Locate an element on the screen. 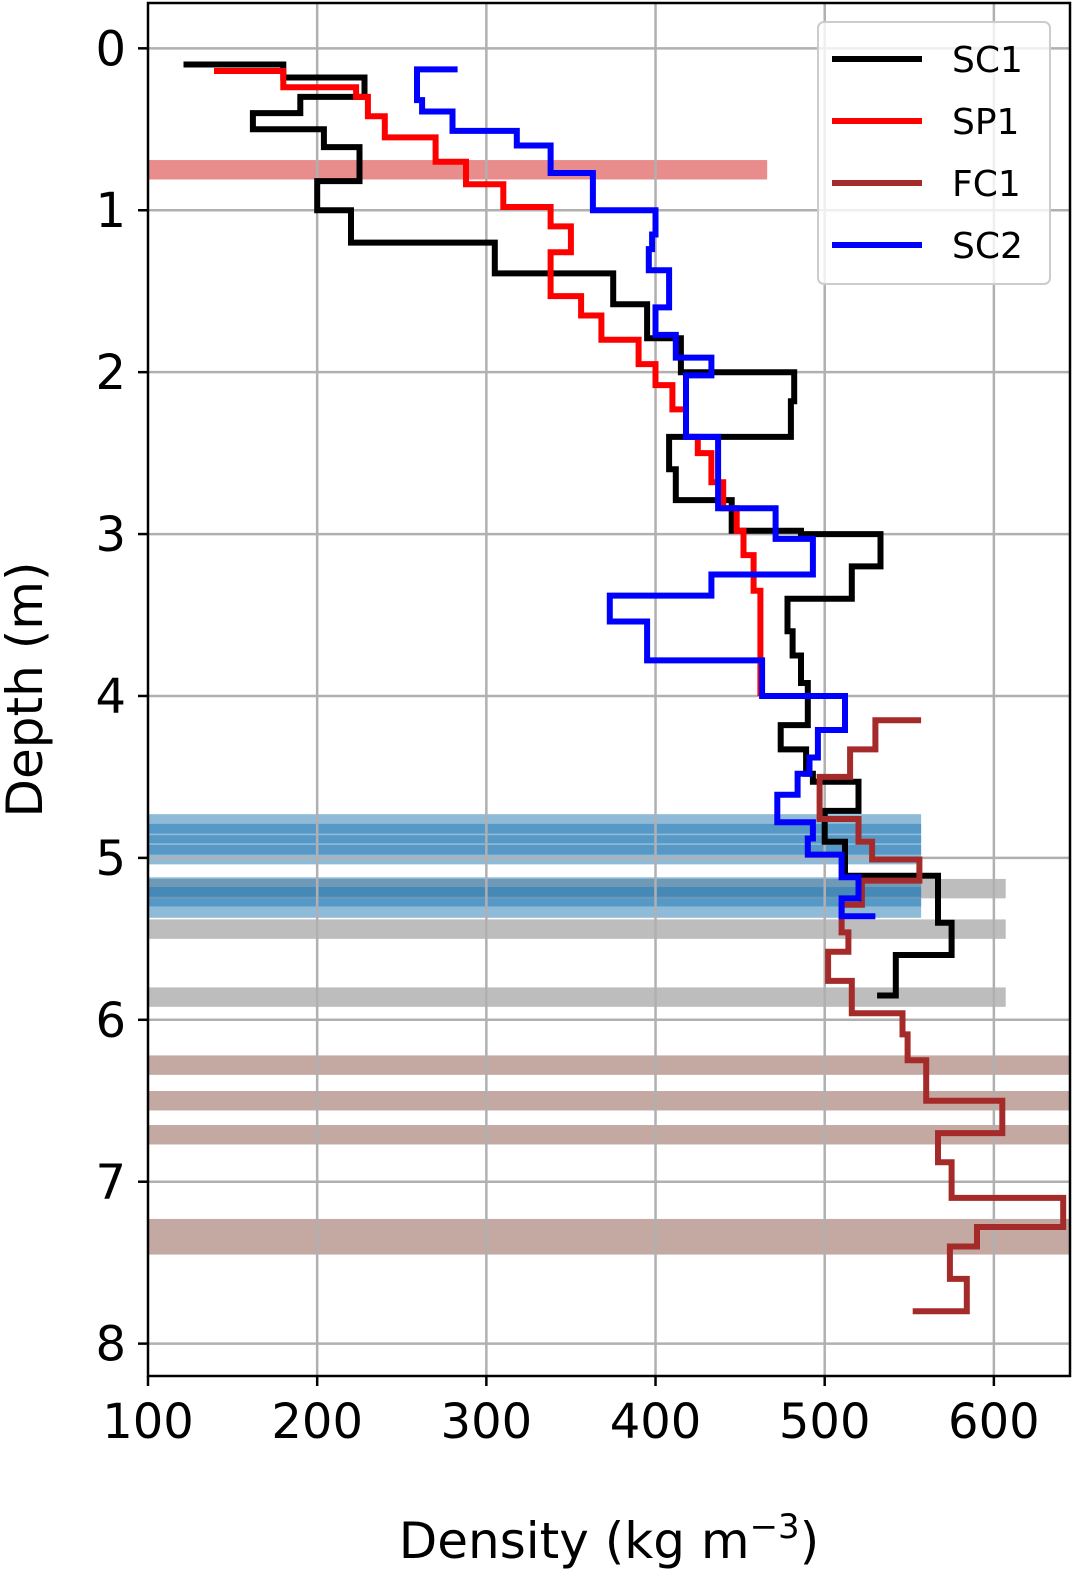  y-tick-label-1: 1 is located at coordinates (110, 211).